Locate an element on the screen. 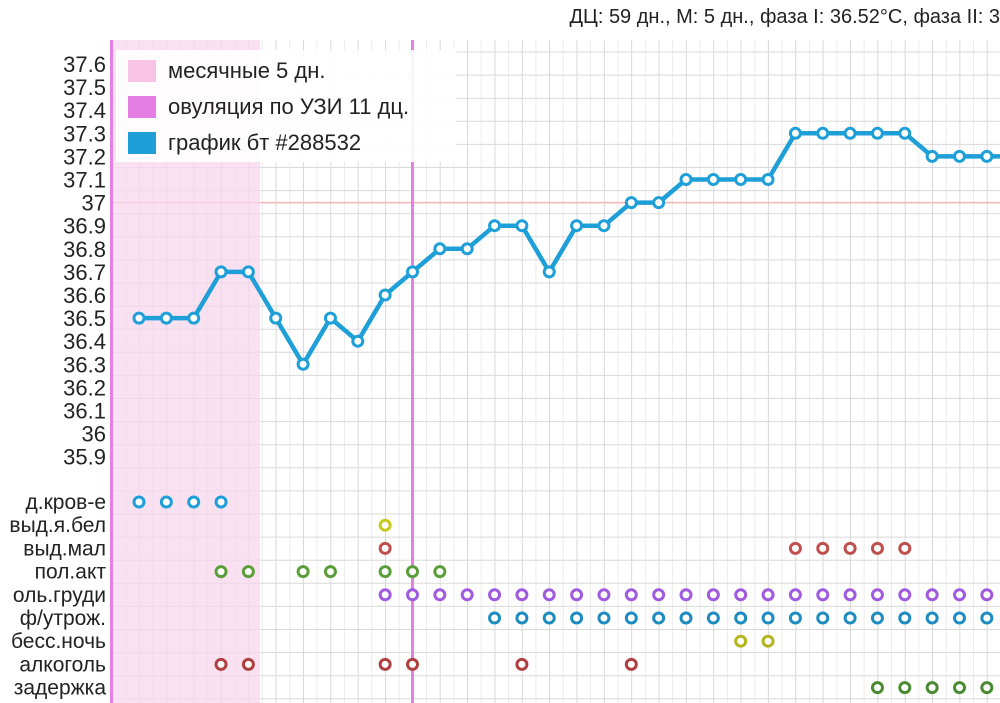 This screenshot has height=703, width=1000. y-tick-label: 35.9 is located at coordinates (84, 457).